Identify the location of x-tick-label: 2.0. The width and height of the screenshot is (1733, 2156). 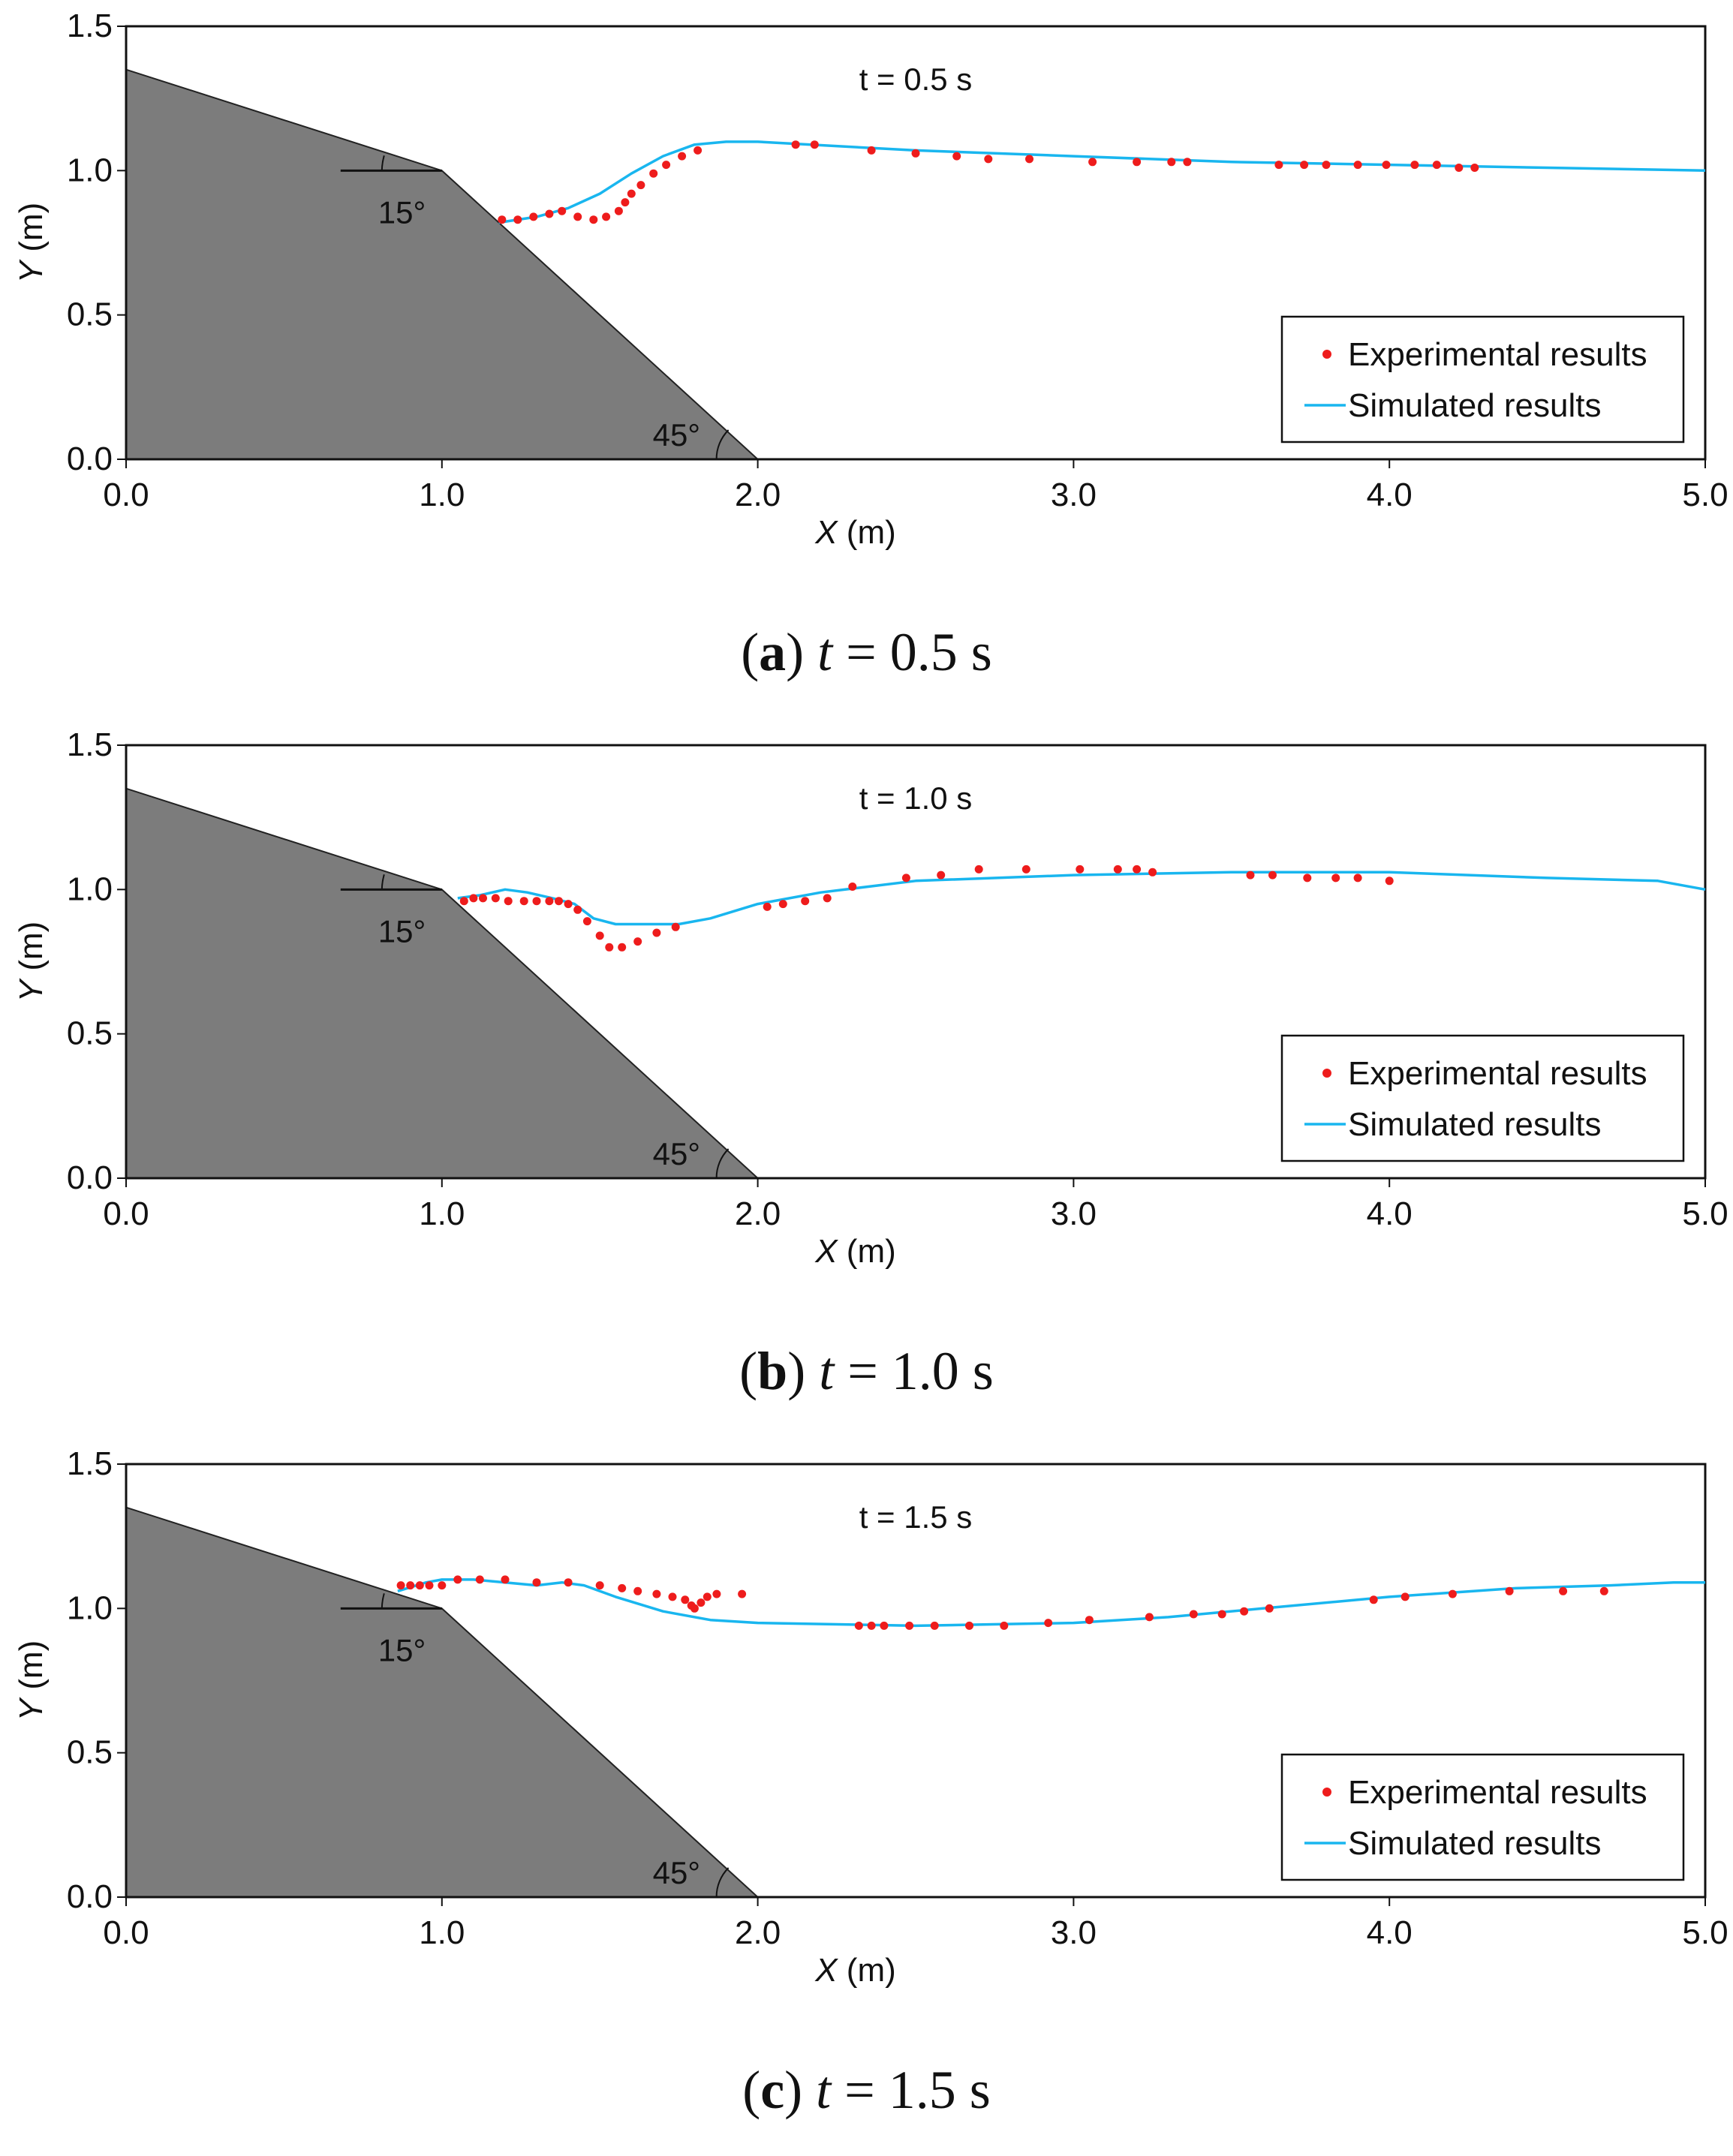
(758, 1213).